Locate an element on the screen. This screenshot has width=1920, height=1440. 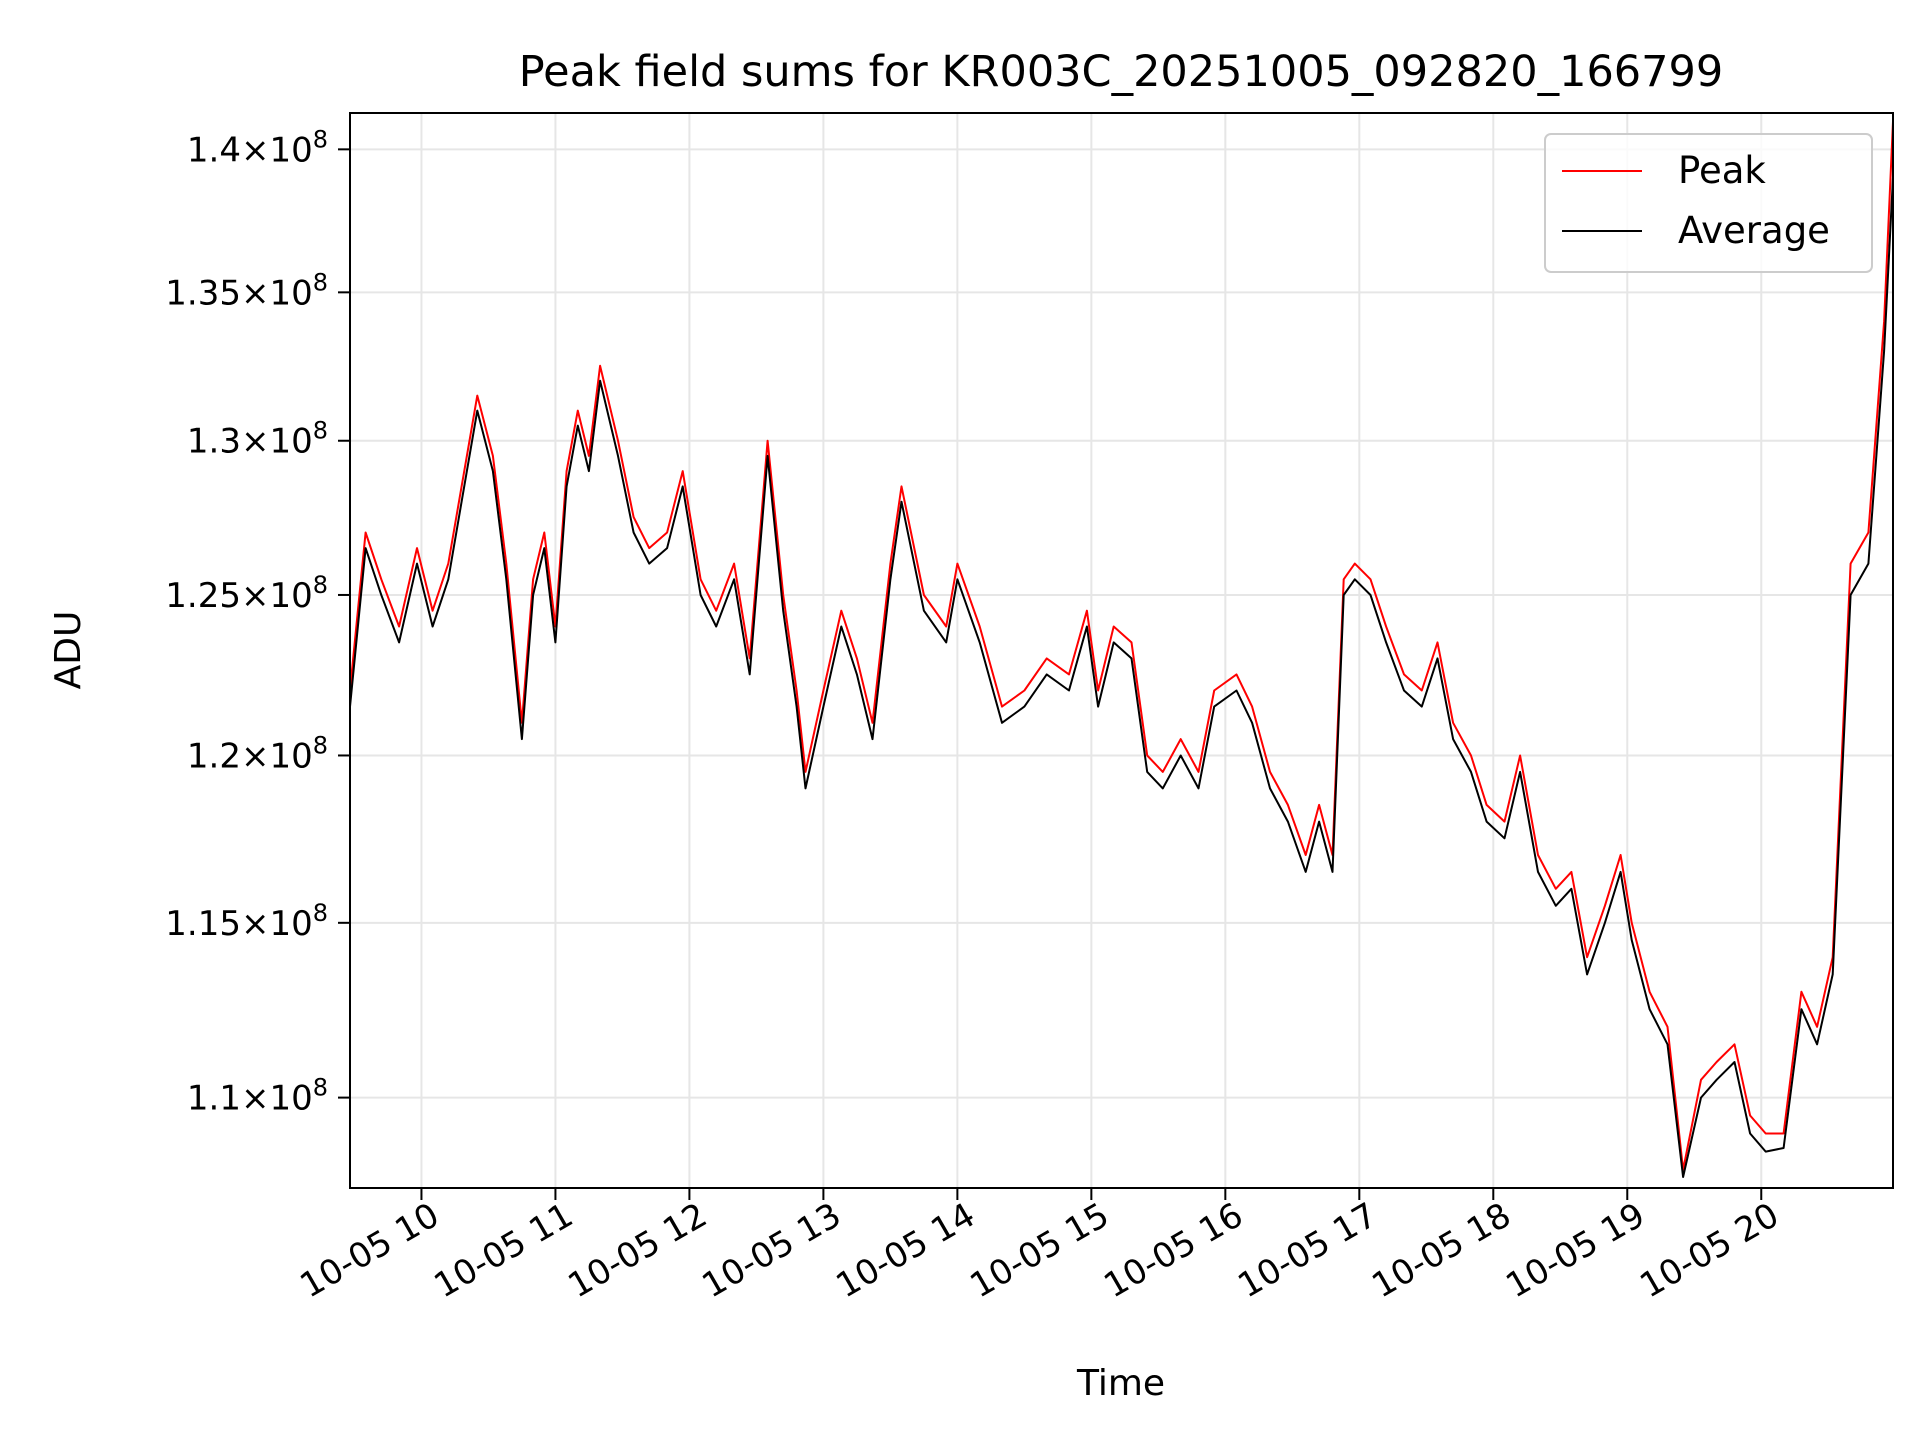
y-tick-mantissa: 1.3 is located at coordinates (214, 442).